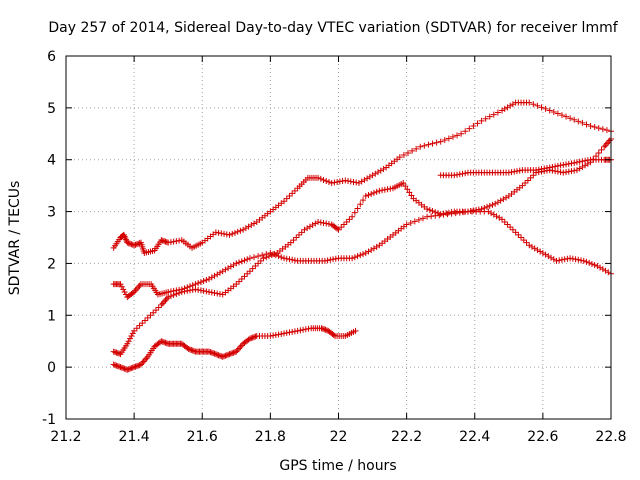 This screenshot has width=640, height=480. I want to click on x-tick-label: 22.2, so click(406, 437).